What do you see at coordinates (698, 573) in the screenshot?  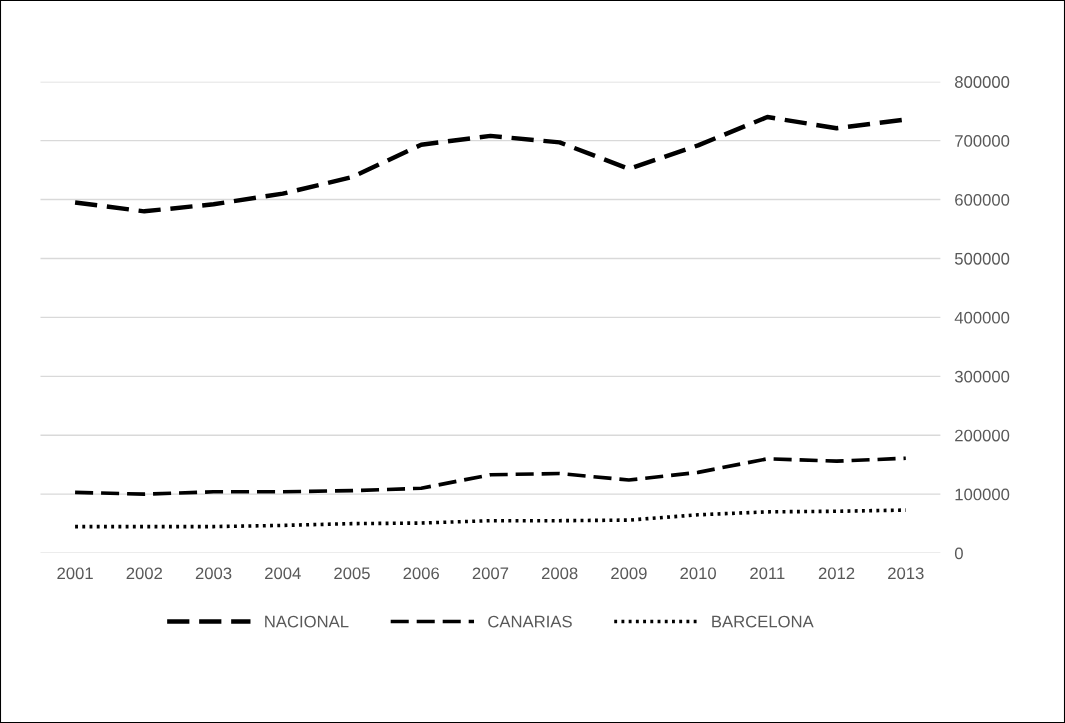 I see `x-tick-label: 2010` at bounding box center [698, 573].